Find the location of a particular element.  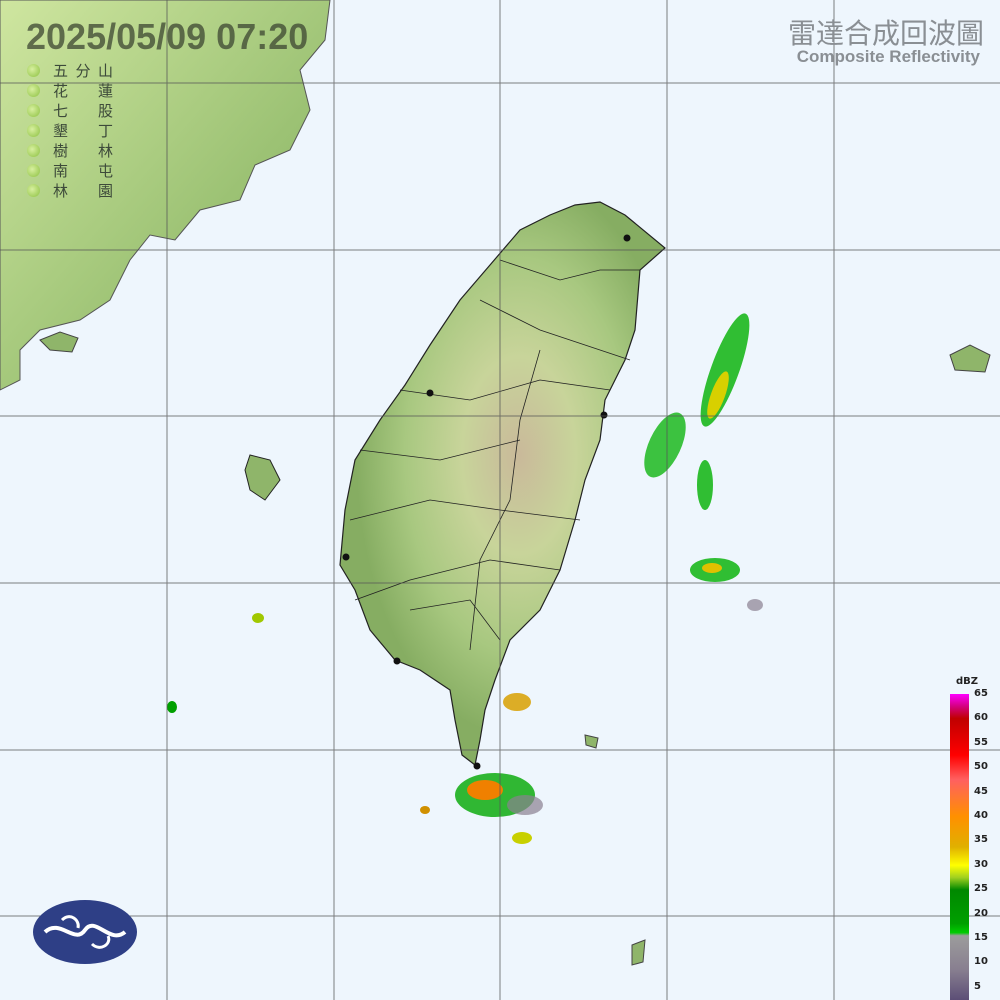

radar-station-list: 五分山 花蓮 七股 墾丁 樹林 南屯 林園 is located at coordinates (70, 130).